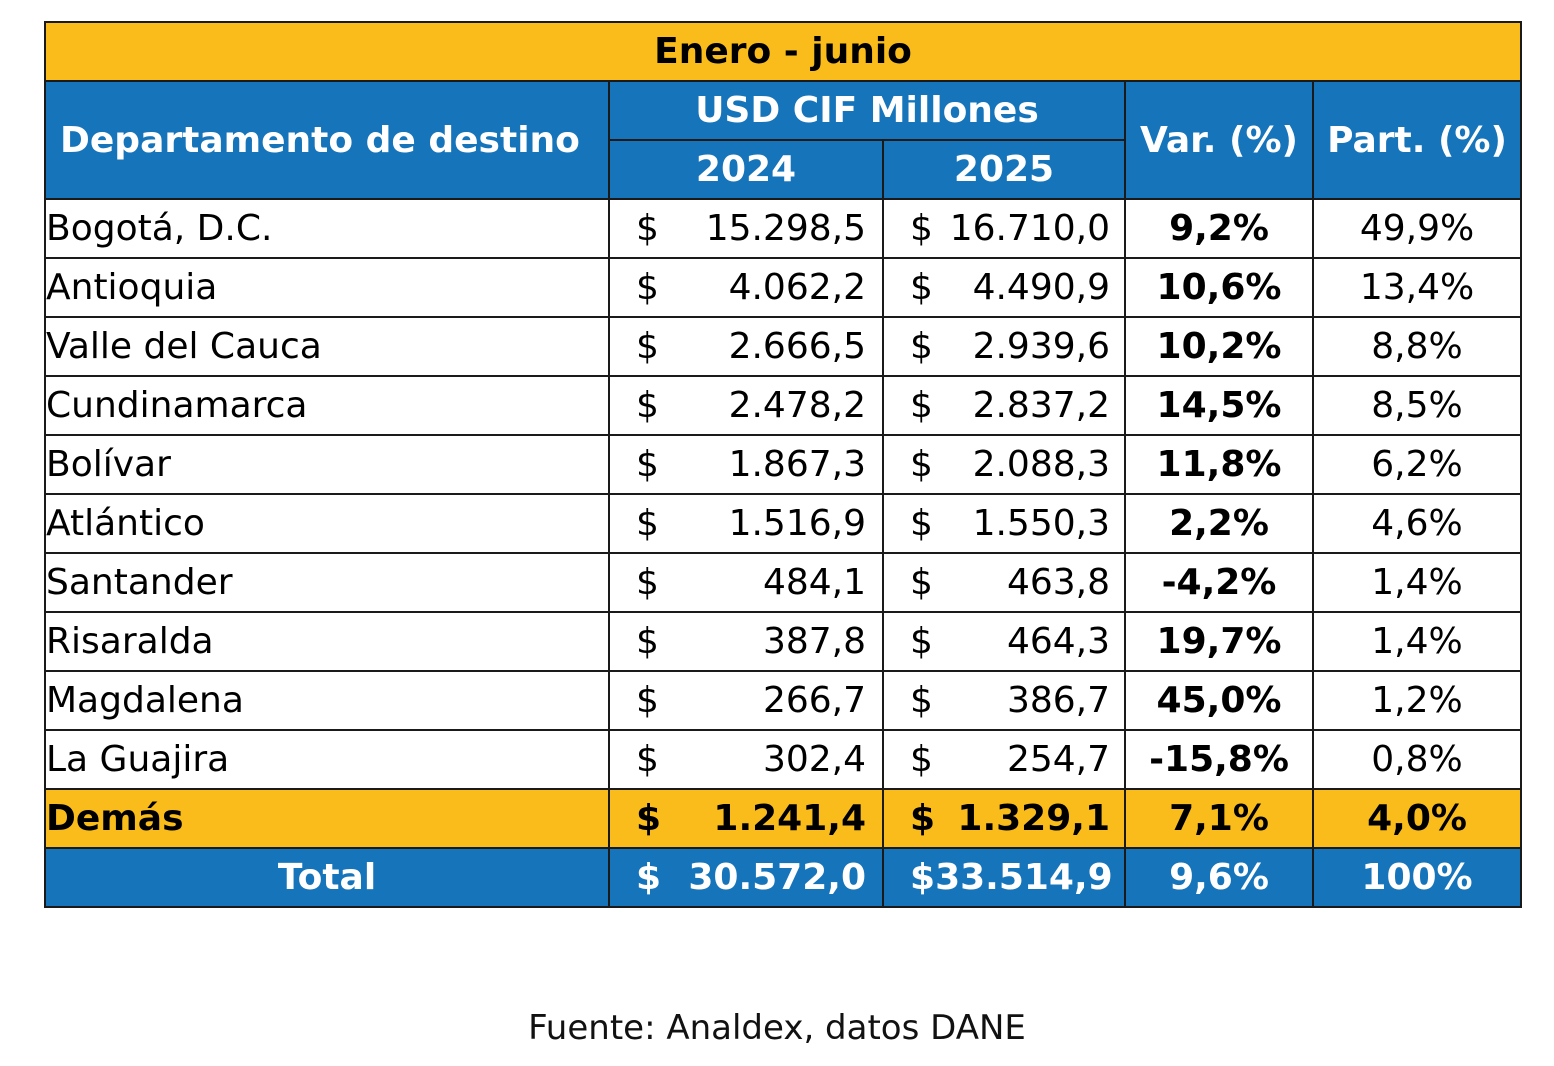 The image size is (1554, 1066). I want to click on amount: 30.572,0, so click(777, 877).